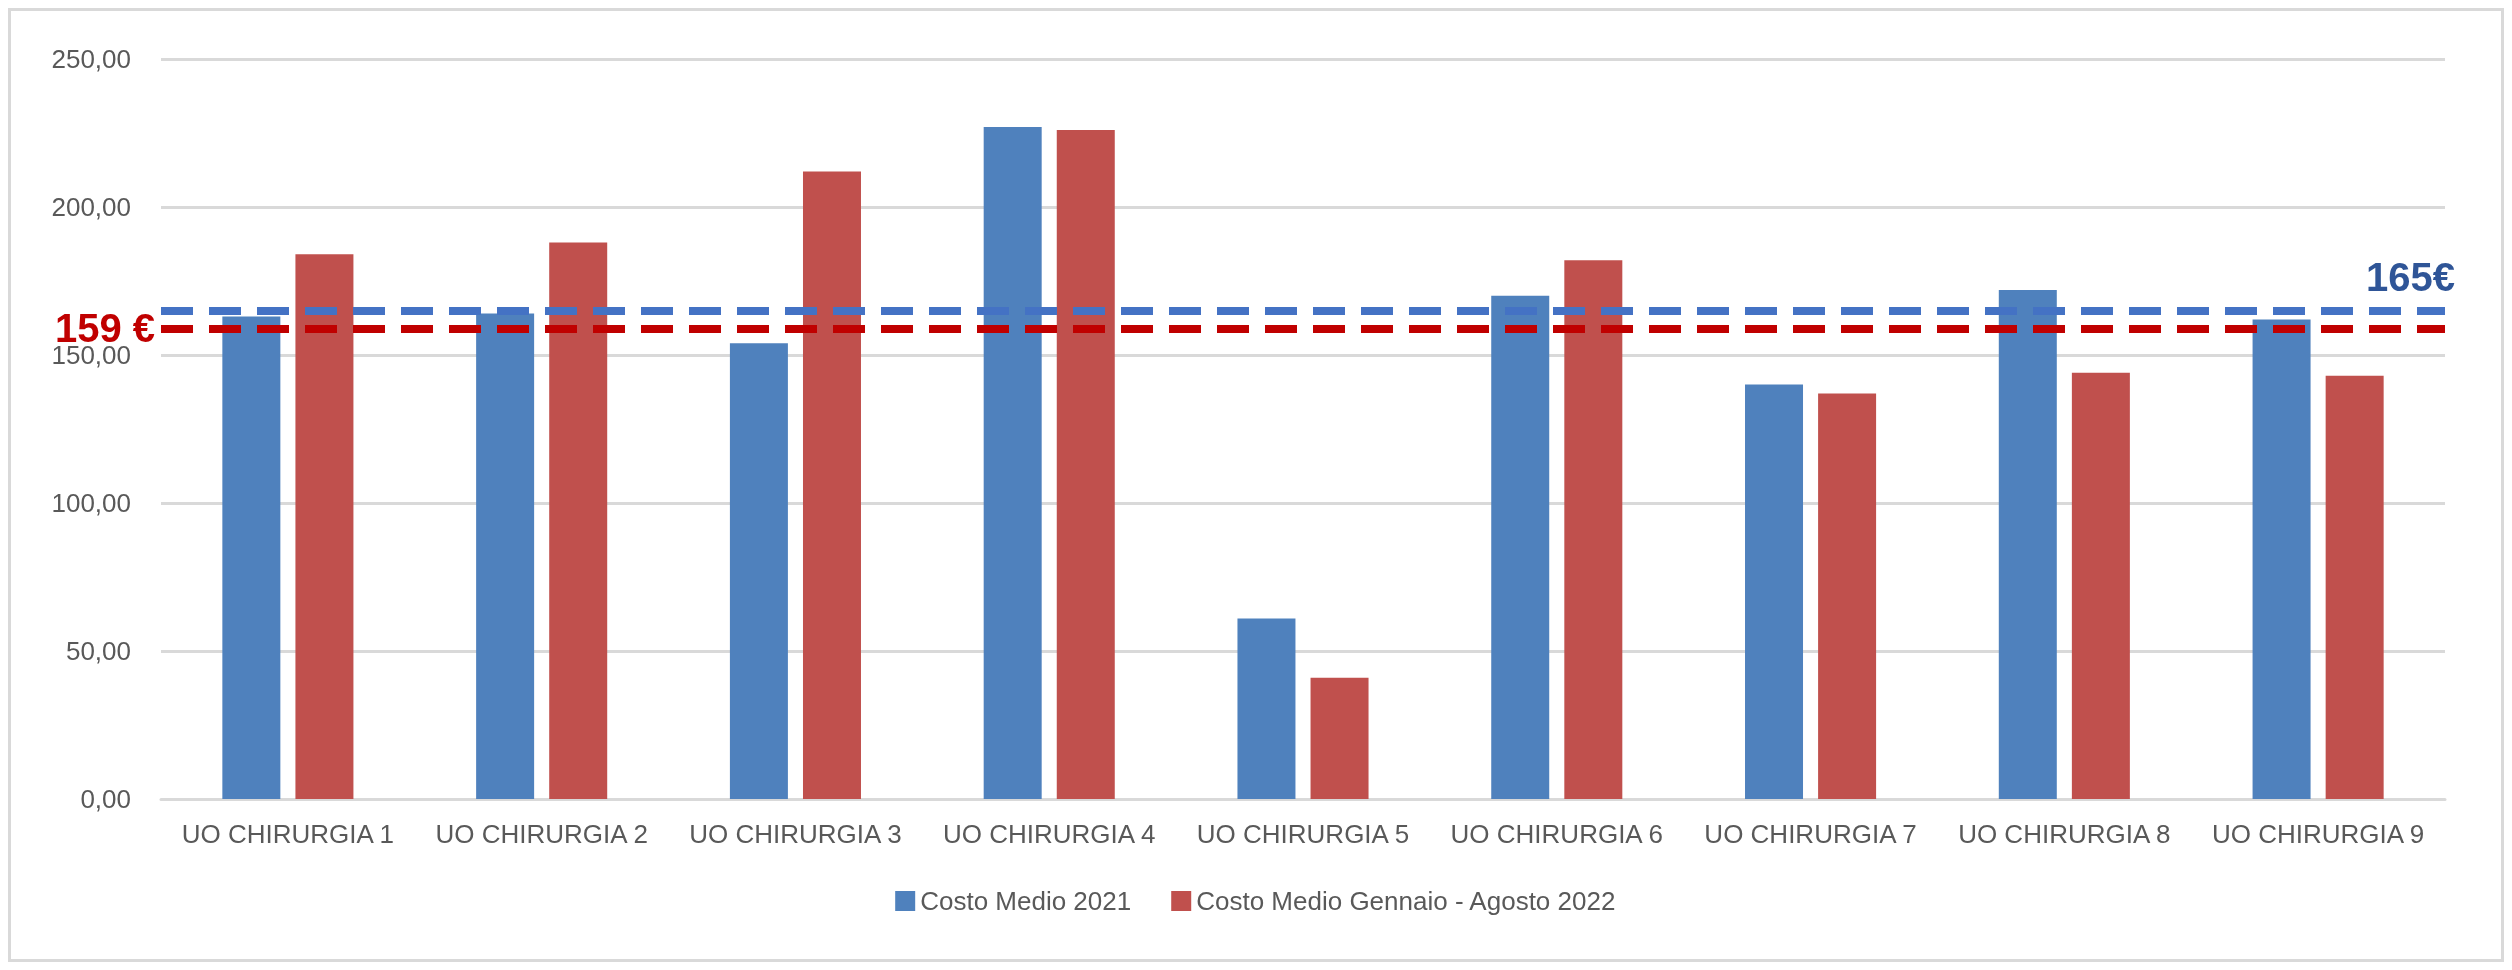 This screenshot has height=970, width=2512. I want to click on ref-line-label: 165€, so click(2410, 276).